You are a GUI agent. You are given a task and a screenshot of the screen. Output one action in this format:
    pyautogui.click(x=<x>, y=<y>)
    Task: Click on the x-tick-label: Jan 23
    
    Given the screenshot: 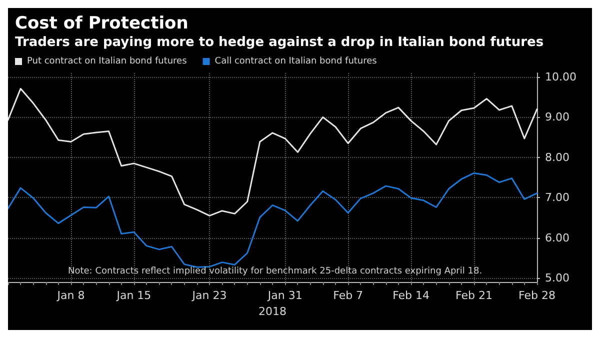 What is the action you would take?
    pyautogui.click(x=209, y=295)
    